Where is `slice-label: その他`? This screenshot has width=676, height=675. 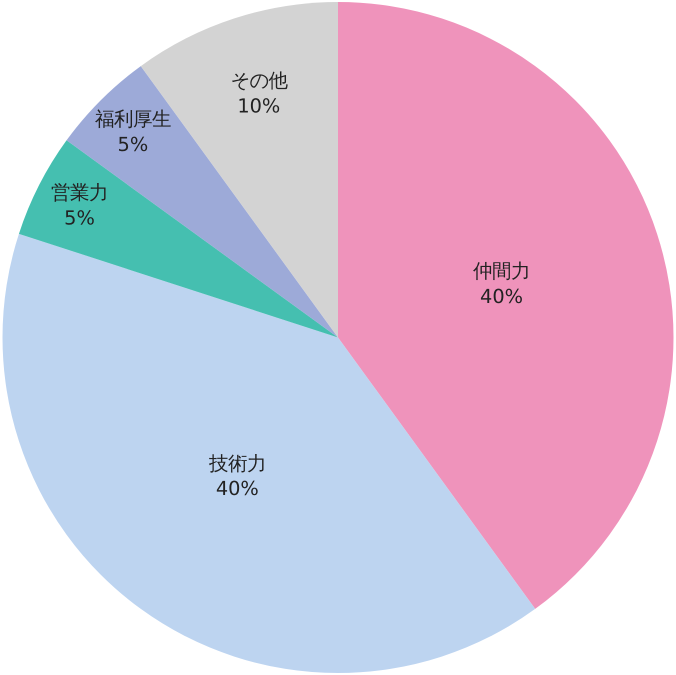 slice-label: その他 is located at coordinates (259, 80).